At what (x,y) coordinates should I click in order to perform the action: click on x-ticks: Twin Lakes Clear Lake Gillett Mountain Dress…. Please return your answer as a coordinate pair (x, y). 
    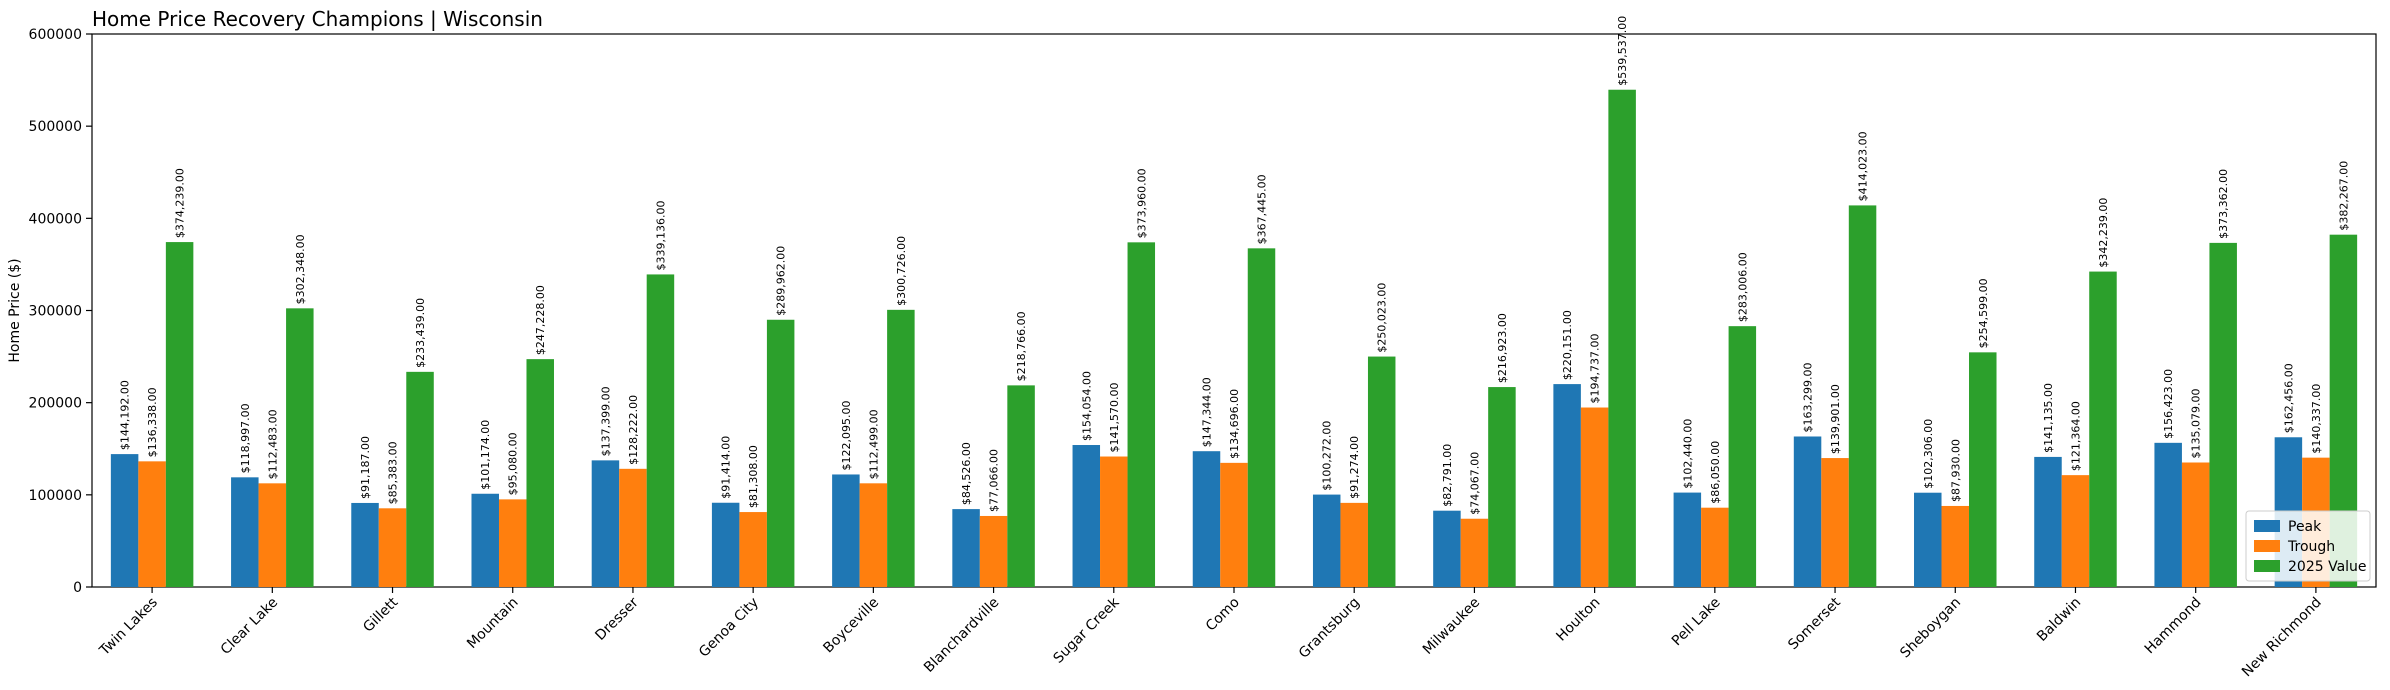
    Looking at the image, I should click on (1210, 633).